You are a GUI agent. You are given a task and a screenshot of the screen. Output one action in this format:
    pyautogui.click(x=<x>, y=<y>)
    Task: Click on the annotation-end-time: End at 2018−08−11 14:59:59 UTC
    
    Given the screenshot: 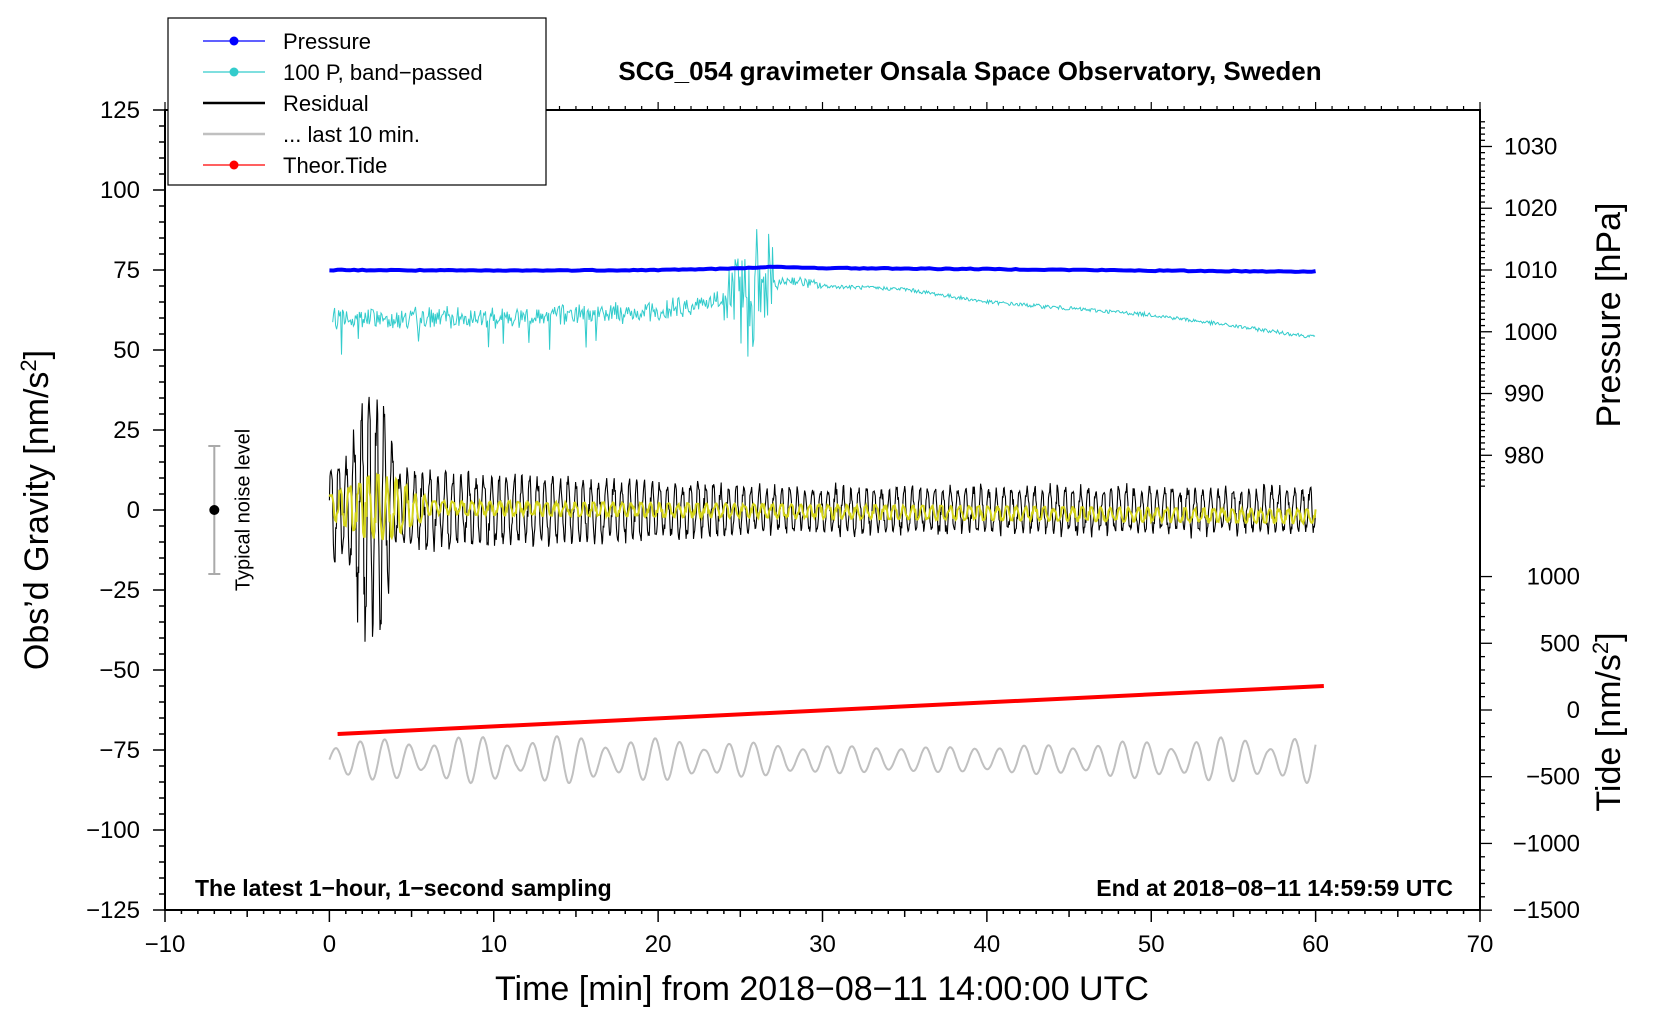 What is the action you would take?
    pyautogui.click(x=1274, y=888)
    